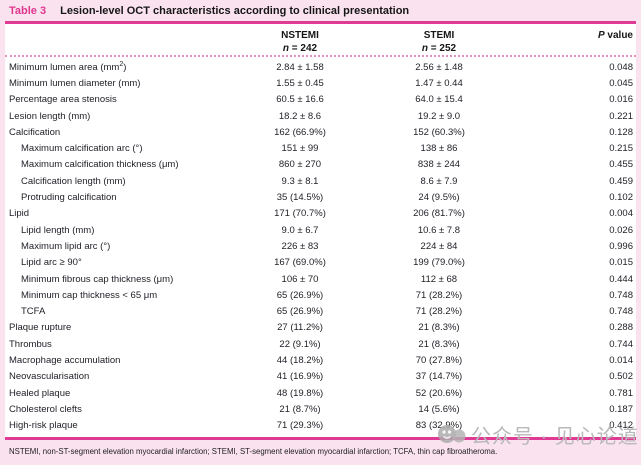 The width and height of the screenshot is (641, 465). What do you see at coordinates (621, 198) in the screenshot?
I see `p-value: 0.102` at bounding box center [621, 198].